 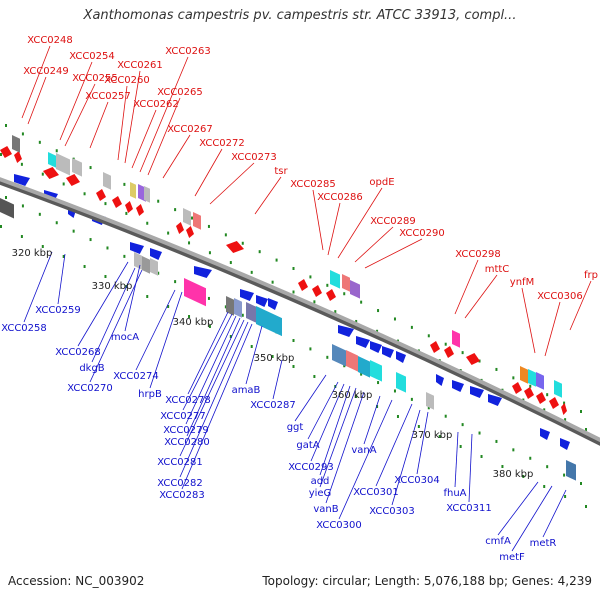 I want to click on scale-label: 360 kbp, so click(x=352, y=395).